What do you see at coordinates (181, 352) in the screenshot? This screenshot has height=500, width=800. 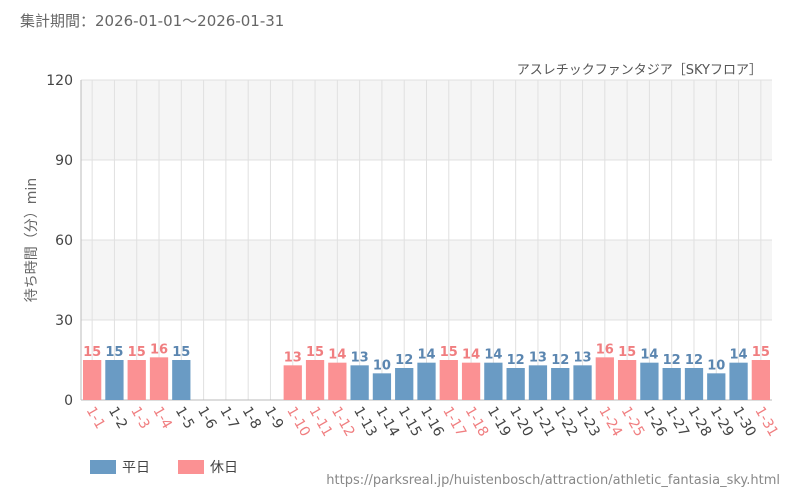 I see `value-label-1-5: 15` at bounding box center [181, 352].